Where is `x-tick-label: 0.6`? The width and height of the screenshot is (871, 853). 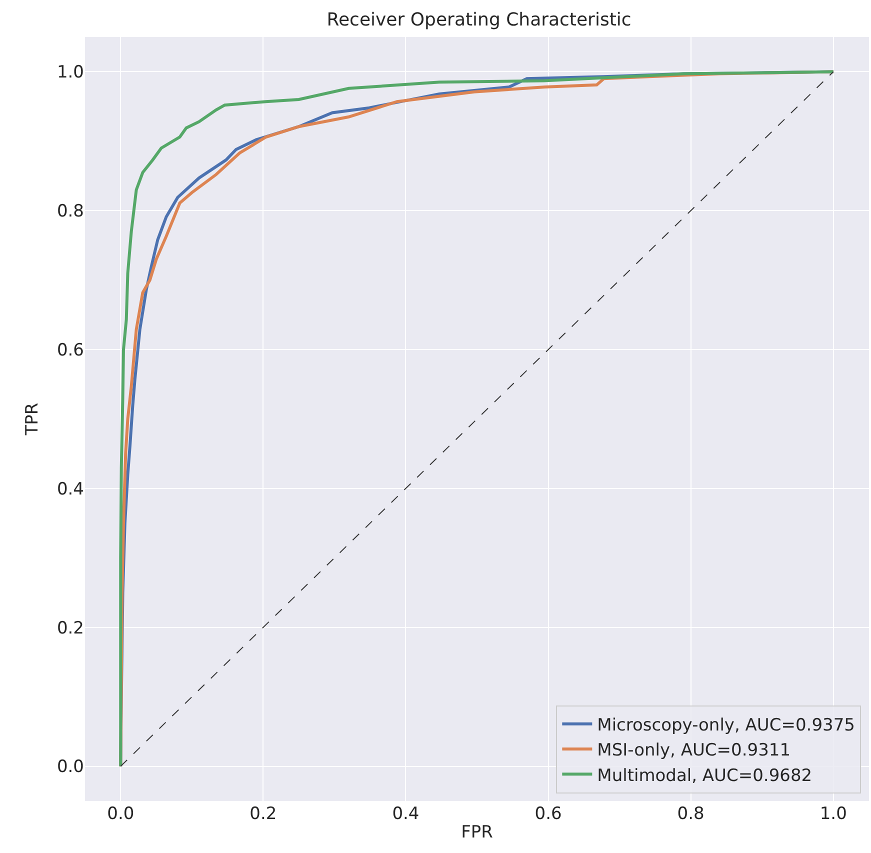
x-tick-label: 0.6 is located at coordinates (548, 814).